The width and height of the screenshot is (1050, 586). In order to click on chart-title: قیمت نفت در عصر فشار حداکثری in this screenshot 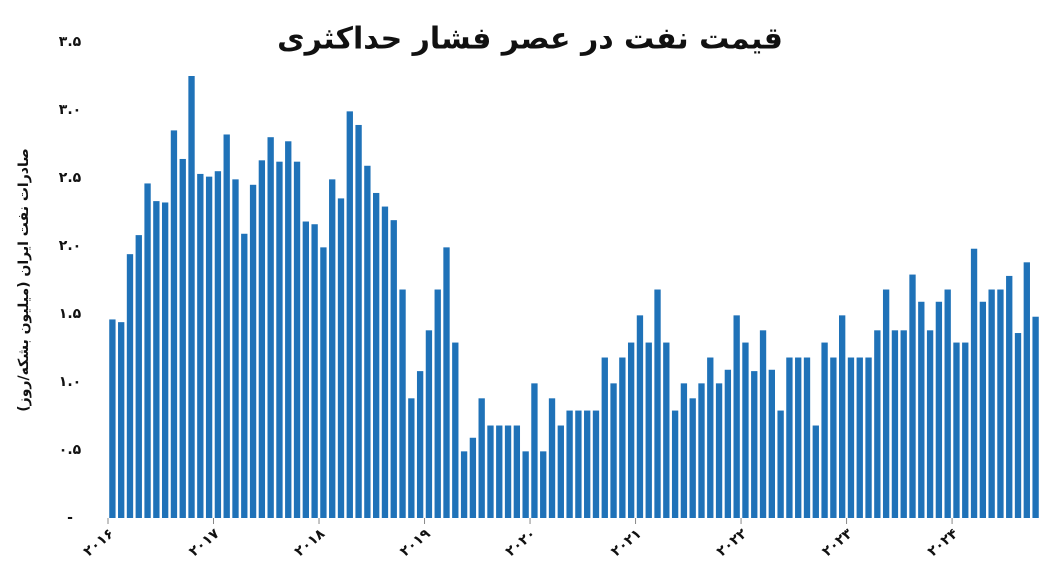, I will do `click(530, 39)`.